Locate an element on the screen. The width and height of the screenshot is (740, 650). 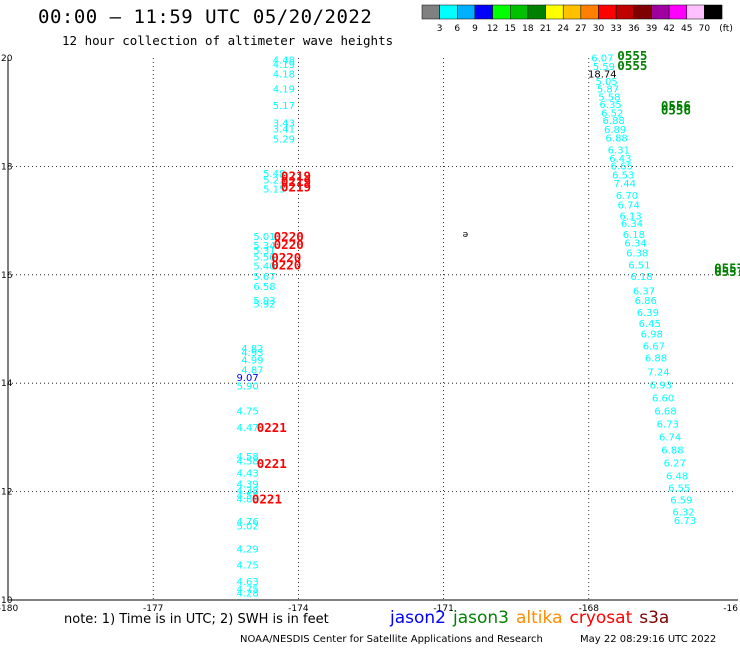
wave-height-label: 6.48 is located at coordinates (677, 477).